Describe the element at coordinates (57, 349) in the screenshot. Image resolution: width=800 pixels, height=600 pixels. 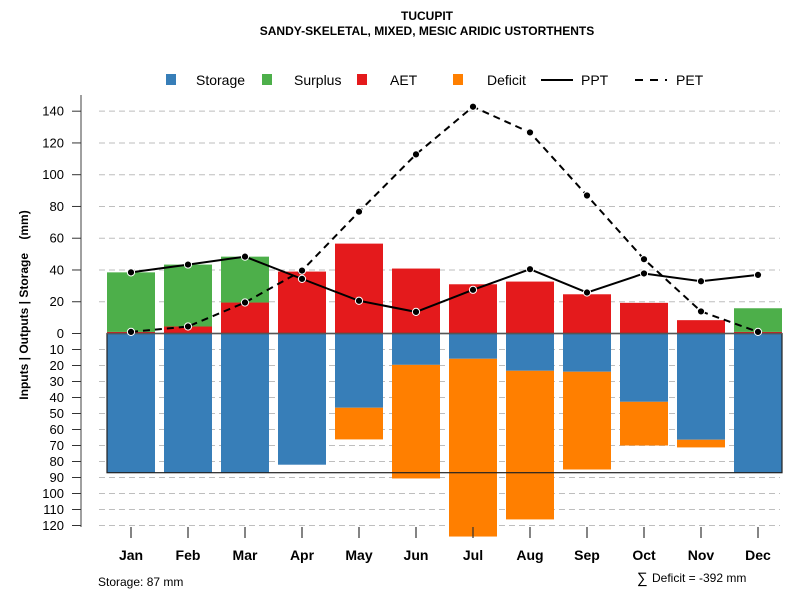
I see `y-tick-label: 10` at that location.